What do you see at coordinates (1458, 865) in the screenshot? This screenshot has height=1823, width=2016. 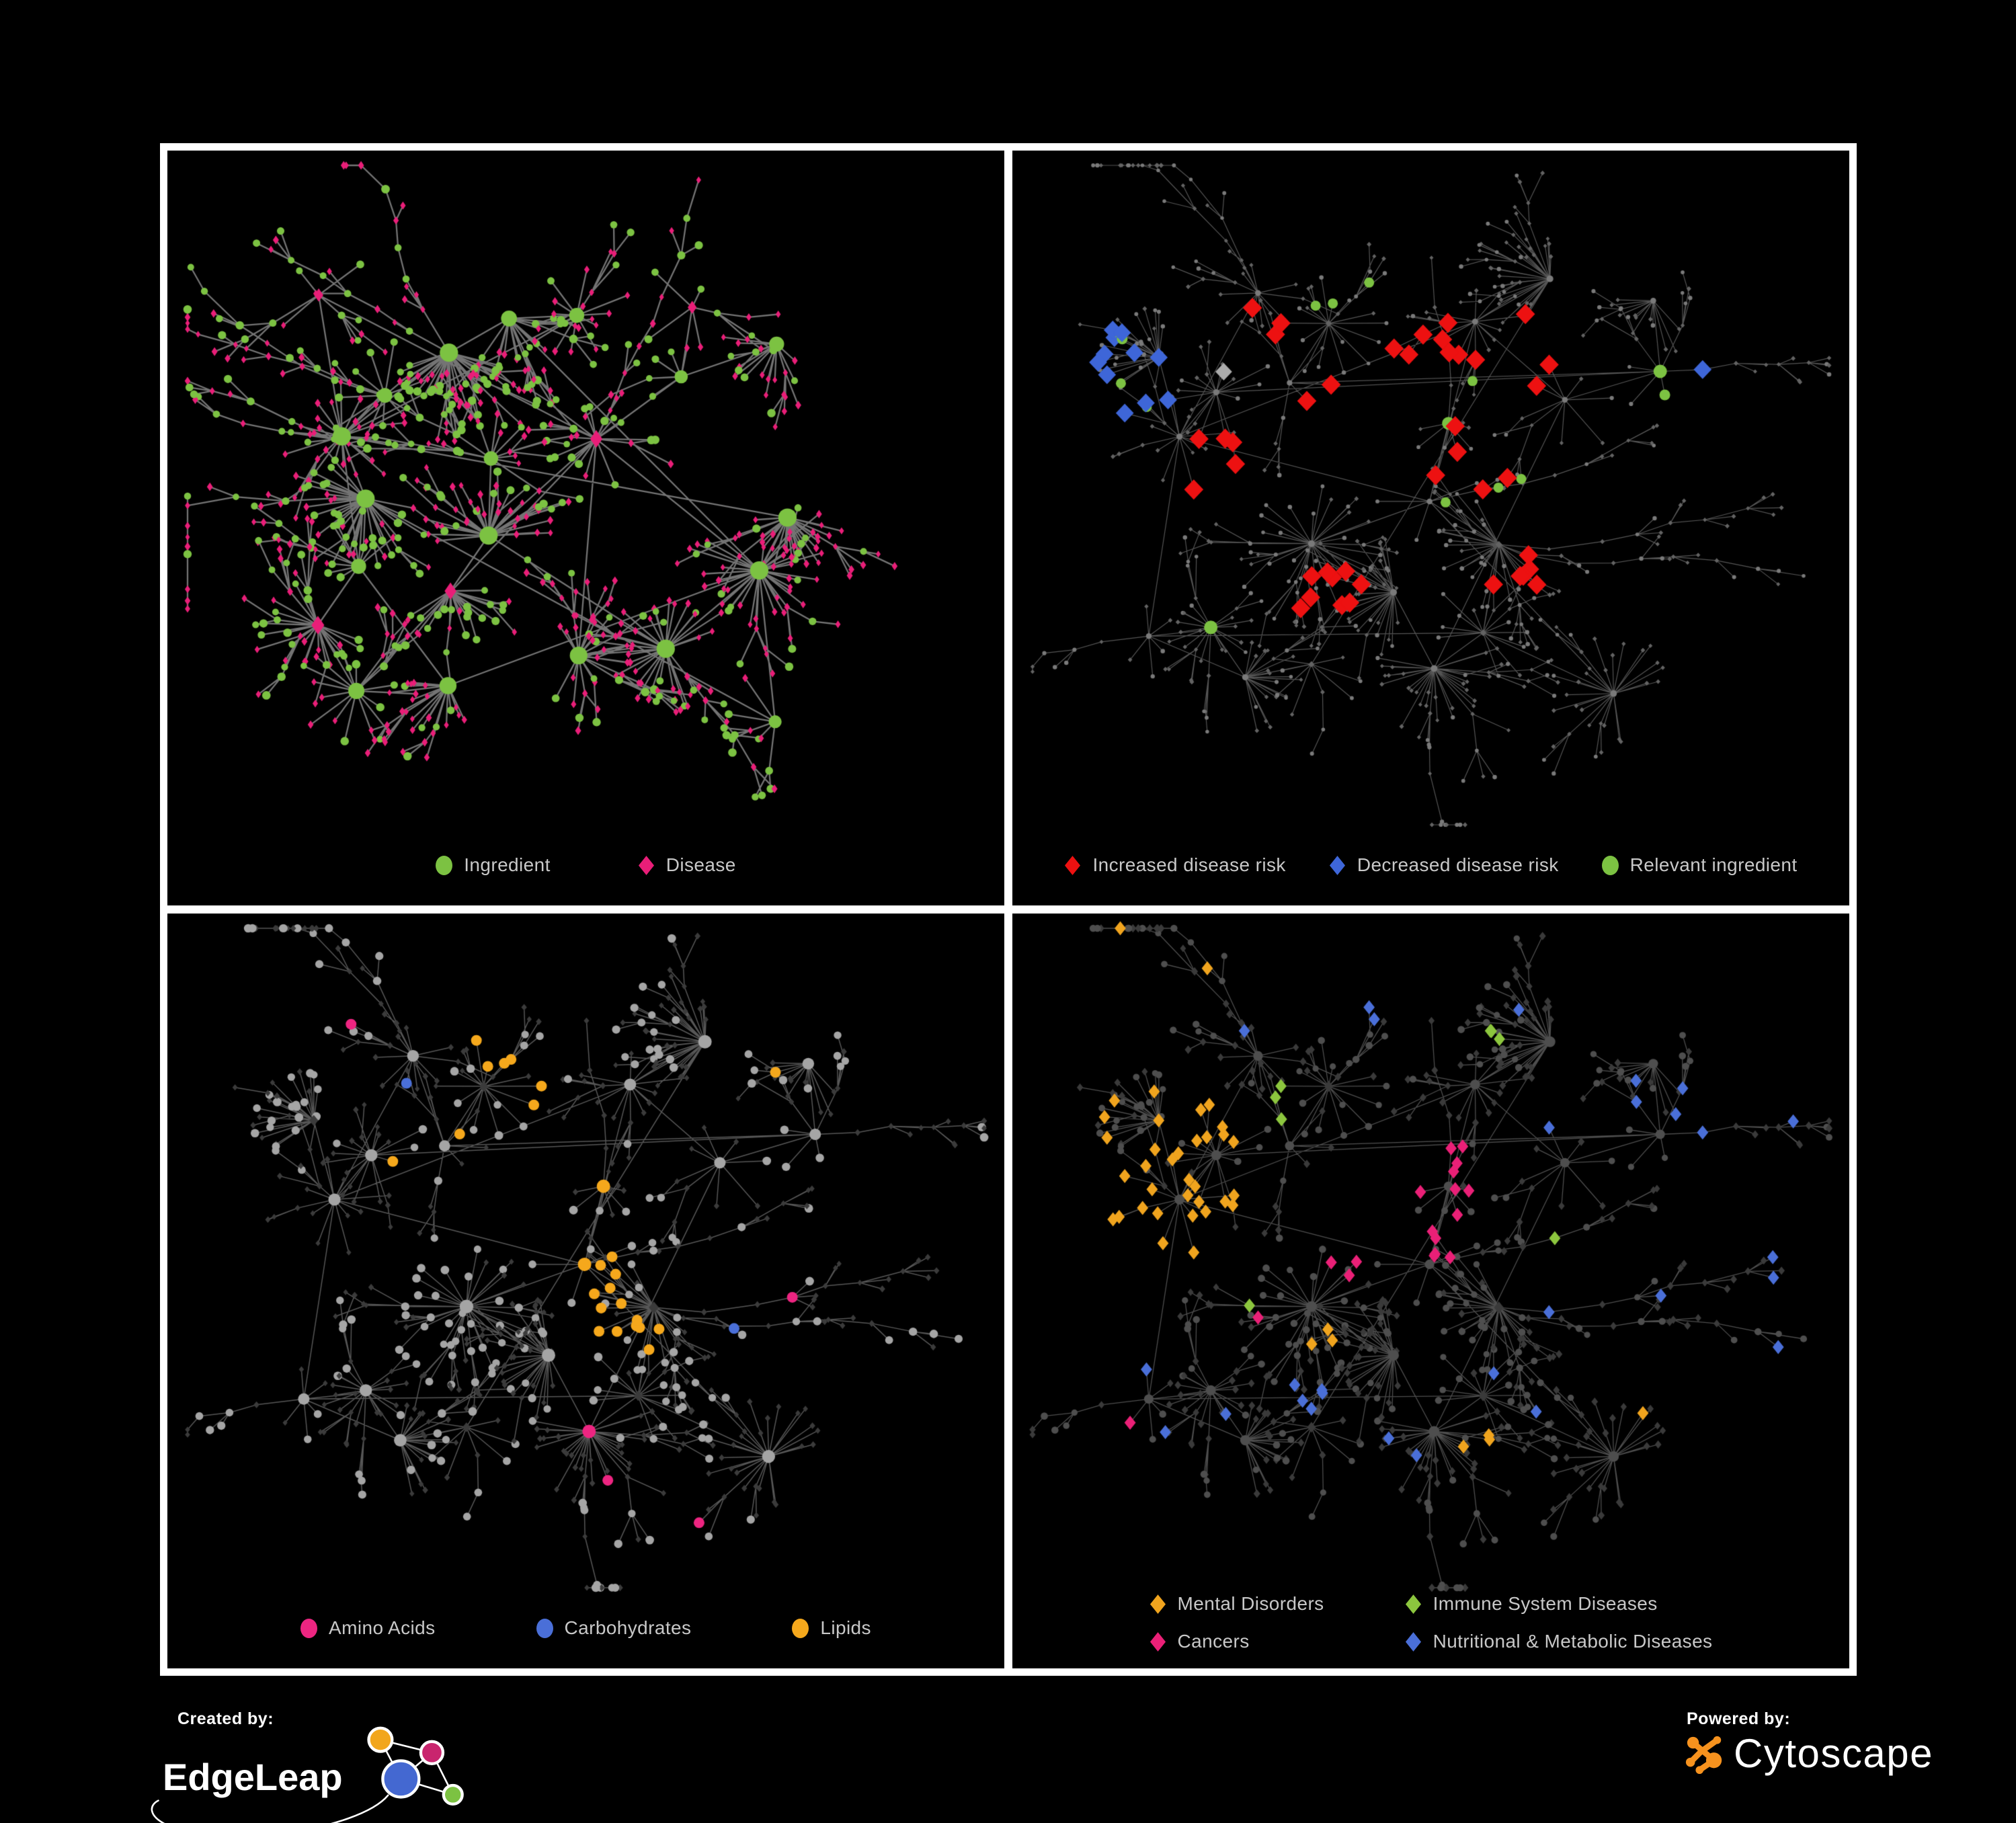 I see `legend-label: Decreased disease risk` at bounding box center [1458, 865].